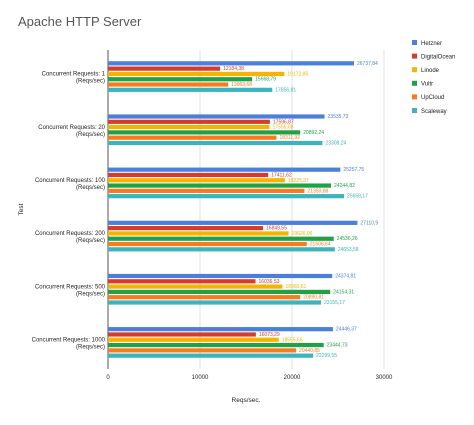 The width and height of the screenshot is (474, 425). I want to click on y-category-label: Concurrent Requests: 500, so click(70, 287).